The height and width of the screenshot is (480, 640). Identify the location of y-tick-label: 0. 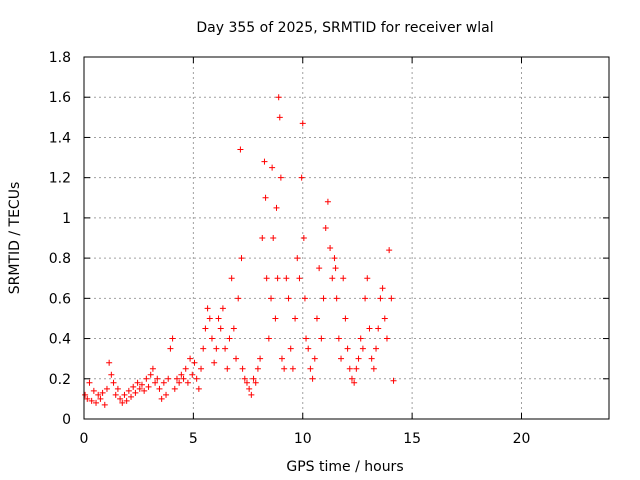
(66, 420).